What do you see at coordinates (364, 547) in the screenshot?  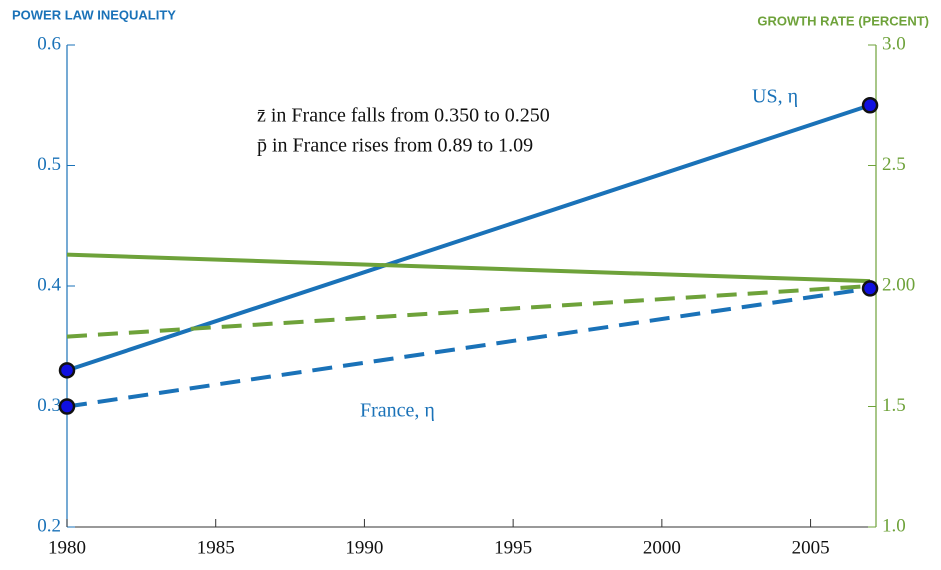 I see `x-tick-label: 1990` at bounding box center [364, 547].